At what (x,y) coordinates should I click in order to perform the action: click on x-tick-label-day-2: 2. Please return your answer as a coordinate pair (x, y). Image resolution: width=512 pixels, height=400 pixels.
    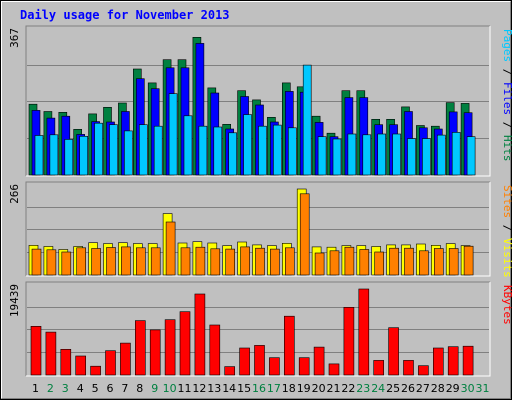
    Looking at the image, I should click on (50, 388).